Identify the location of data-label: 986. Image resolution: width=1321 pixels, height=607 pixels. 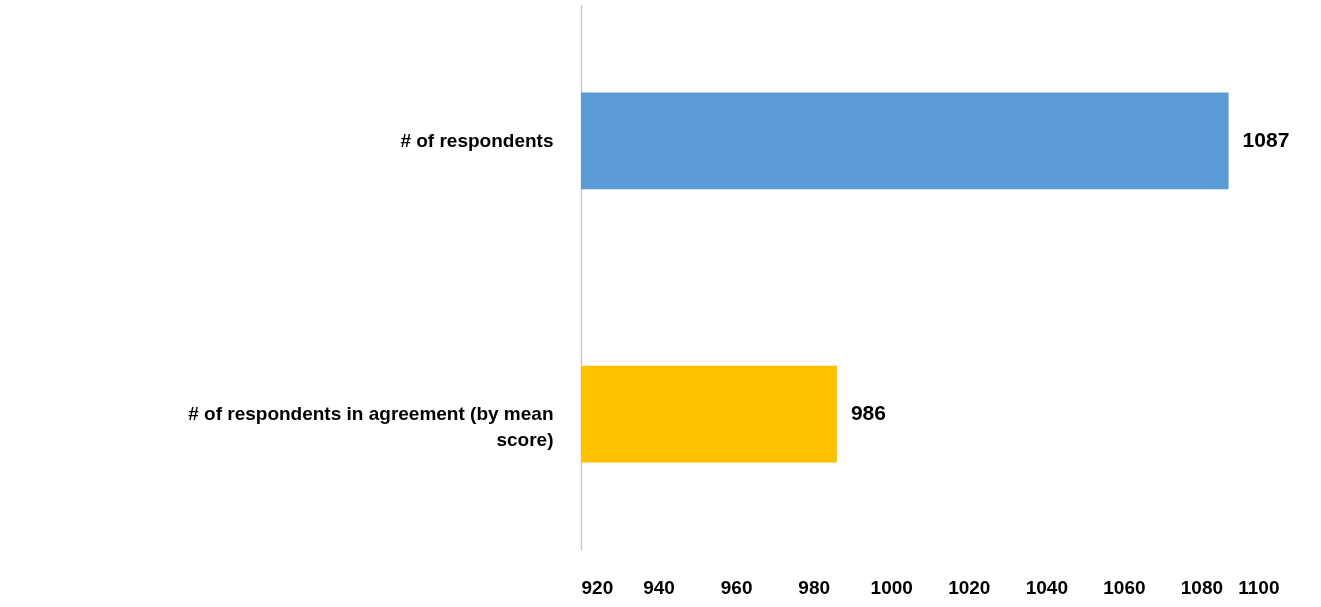
(868, 413).